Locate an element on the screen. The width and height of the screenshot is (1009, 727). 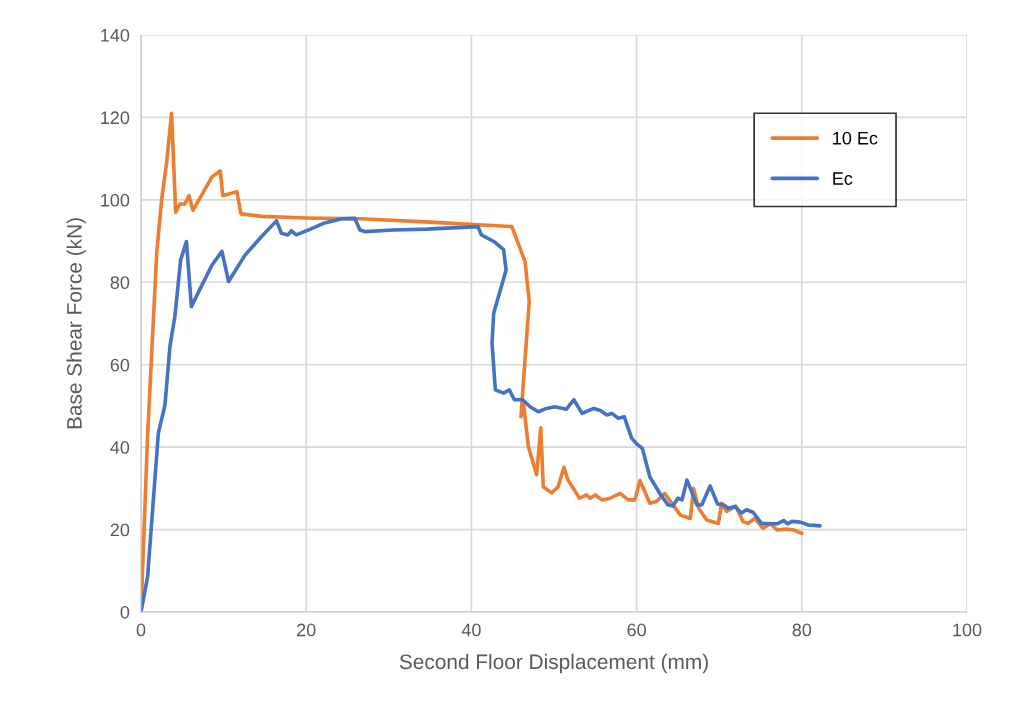
y-tick-label: 140 is located at coordinates (115, 35).